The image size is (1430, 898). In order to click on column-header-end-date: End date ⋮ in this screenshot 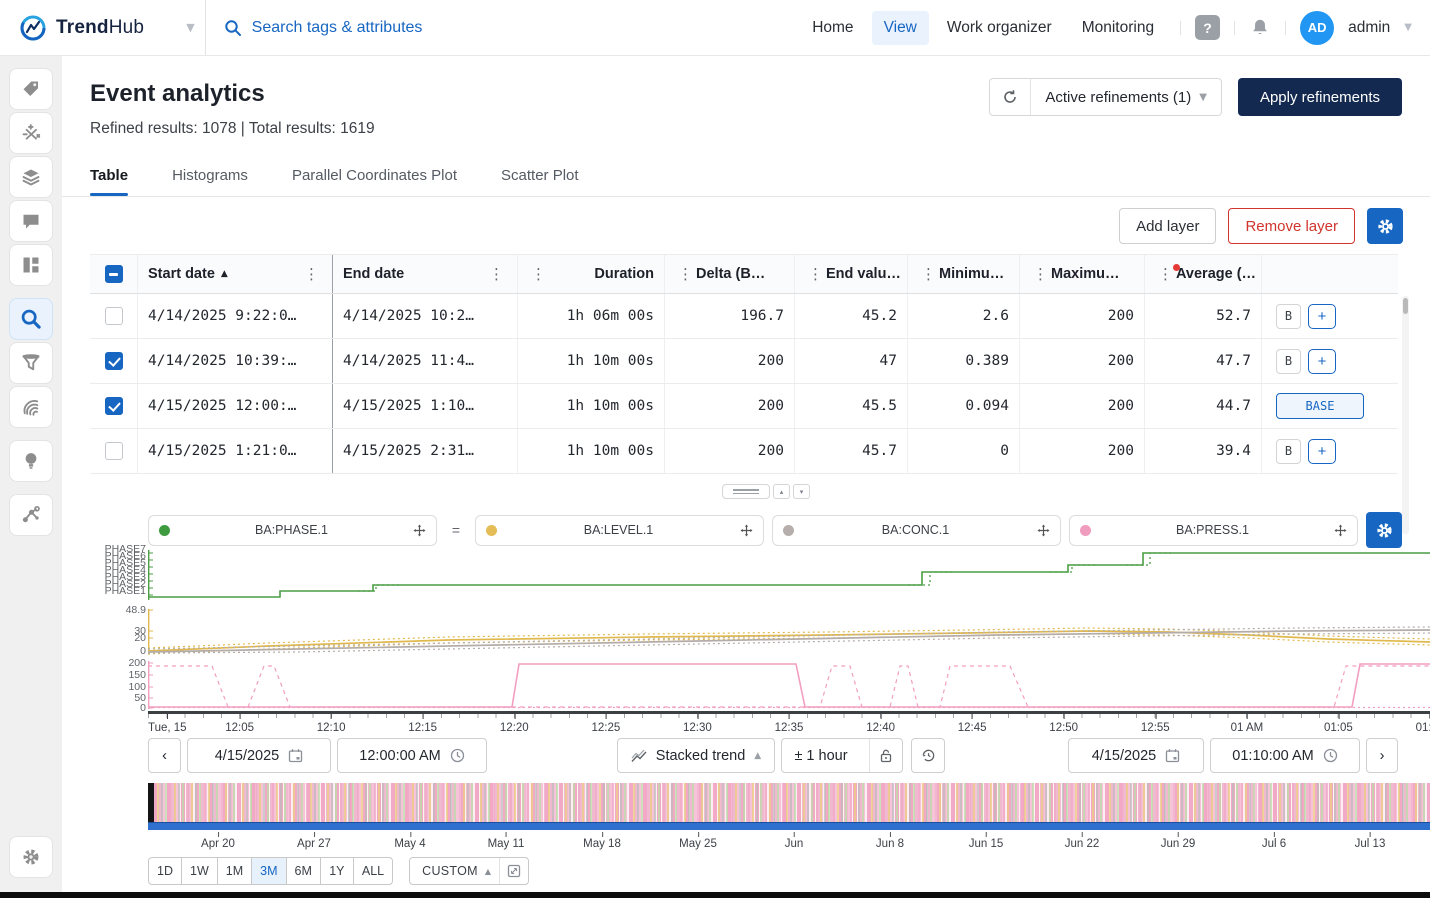, I will do `click(425, 274)`.